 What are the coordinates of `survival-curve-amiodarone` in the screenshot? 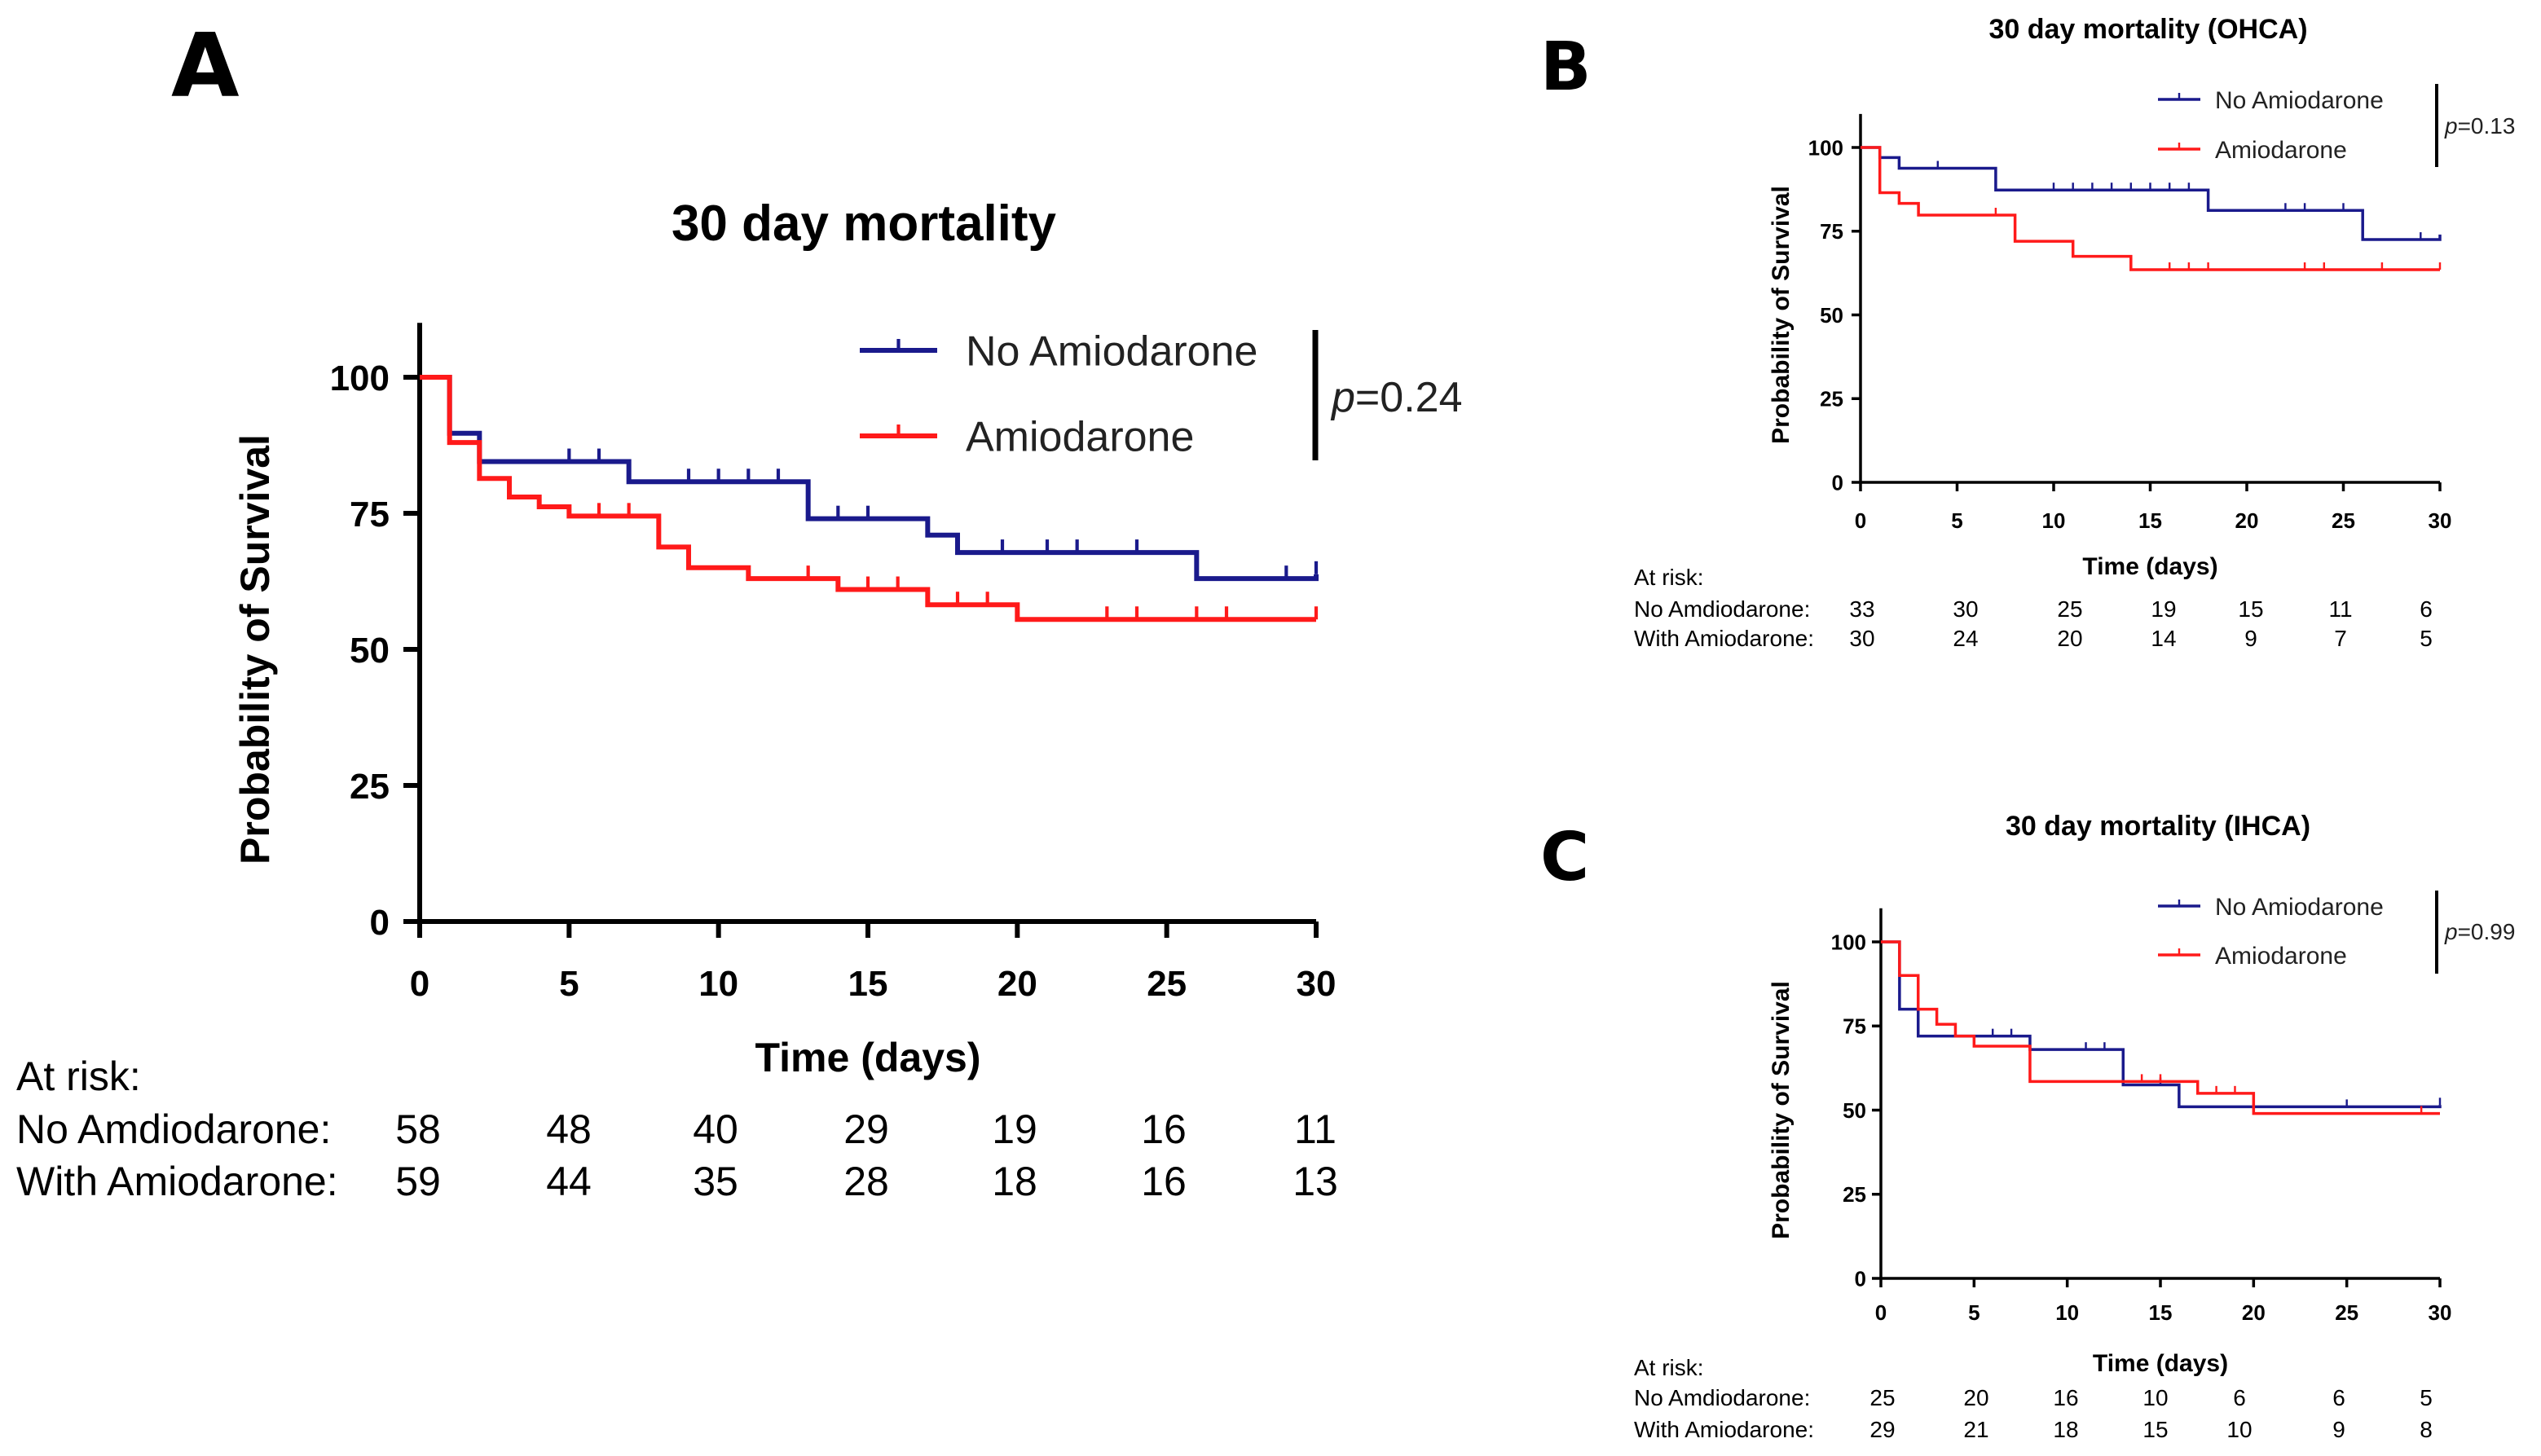 It's located at (2150, 208).